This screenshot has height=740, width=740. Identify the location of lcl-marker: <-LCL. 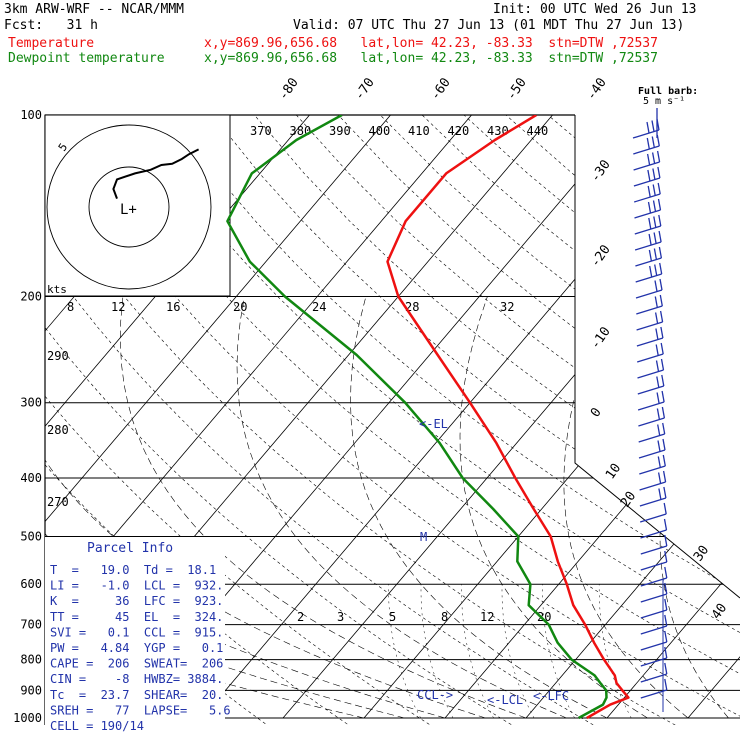
(505, 700).